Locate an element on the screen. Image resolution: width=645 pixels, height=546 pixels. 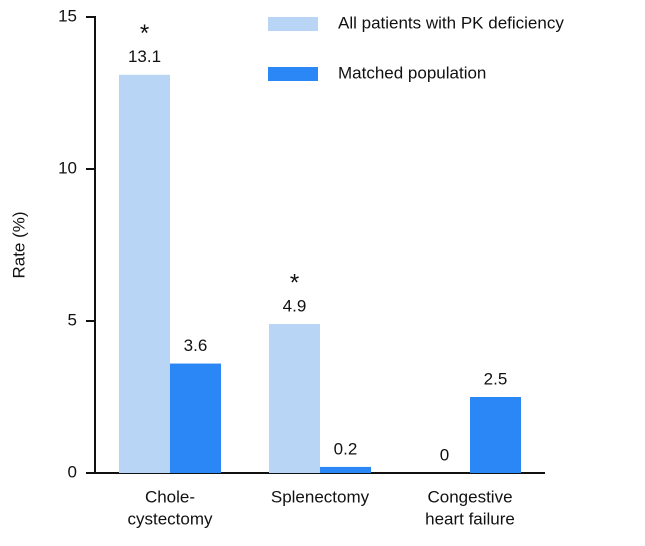
value-label: 3.6 is located at coordinates (196, 345).